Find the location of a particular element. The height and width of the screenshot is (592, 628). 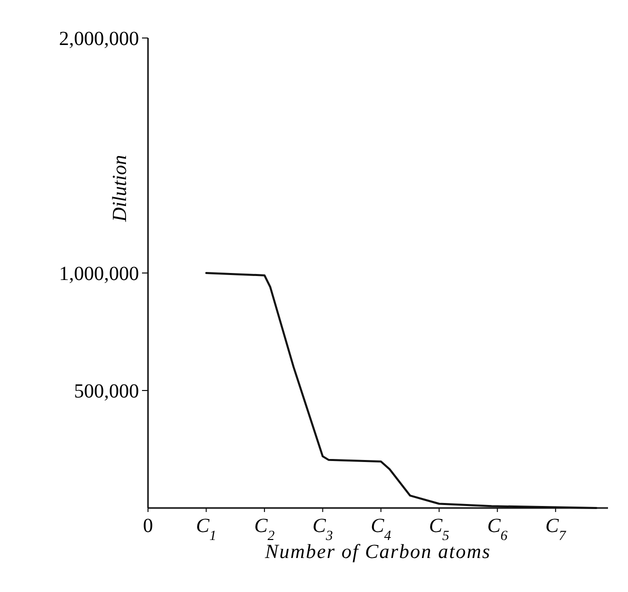

x-tick-label: C$_{7}$ is located at coordinates (556, 529).